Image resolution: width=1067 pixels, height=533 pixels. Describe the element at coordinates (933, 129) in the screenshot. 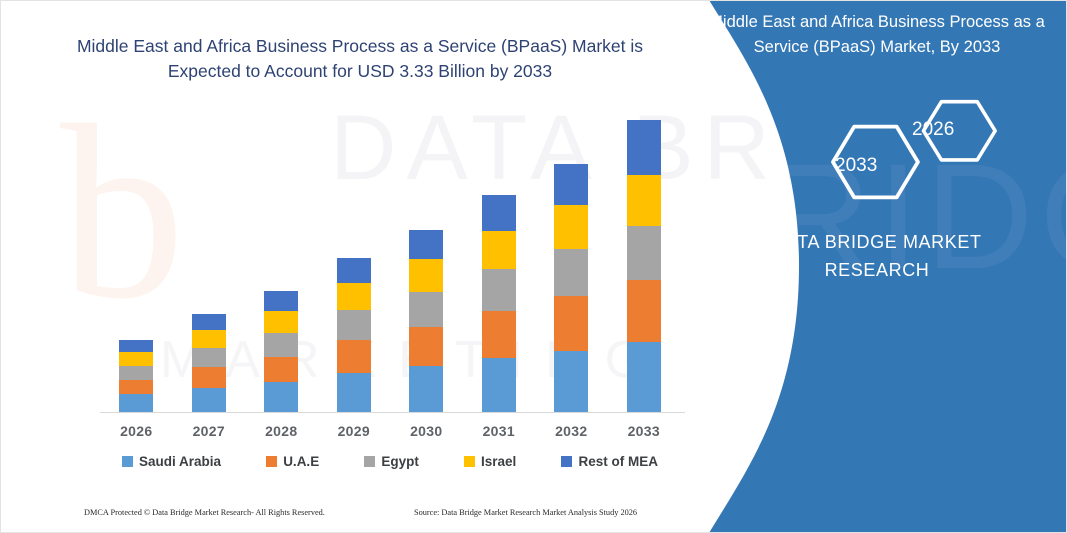

I see `hex-label-2026: 2026` at that location.